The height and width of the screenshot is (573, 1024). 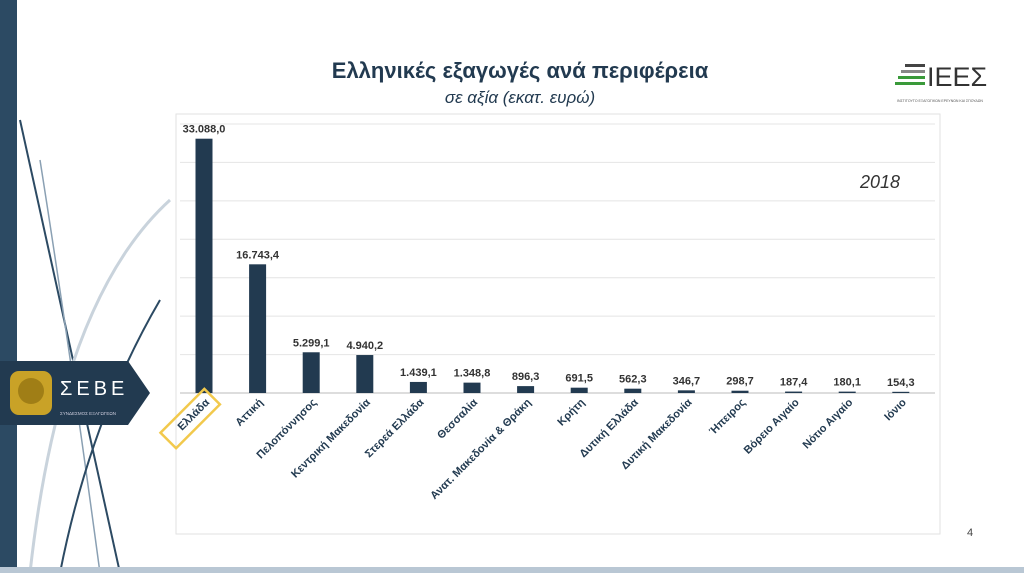 What do you see at coordinates (520, 97) in the screenshot?
I see `slide-subtitle: σε αξία (εκατ. ευρώ)` at bounding box center [520, 97].